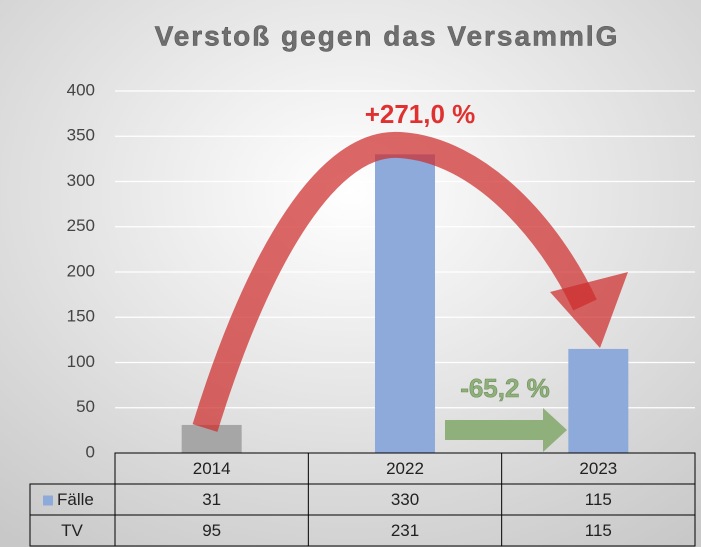 Image resolution: width=701 pixels, height=547 pixels. I want to click on x-tick-label: 2014, so click(212, 468).